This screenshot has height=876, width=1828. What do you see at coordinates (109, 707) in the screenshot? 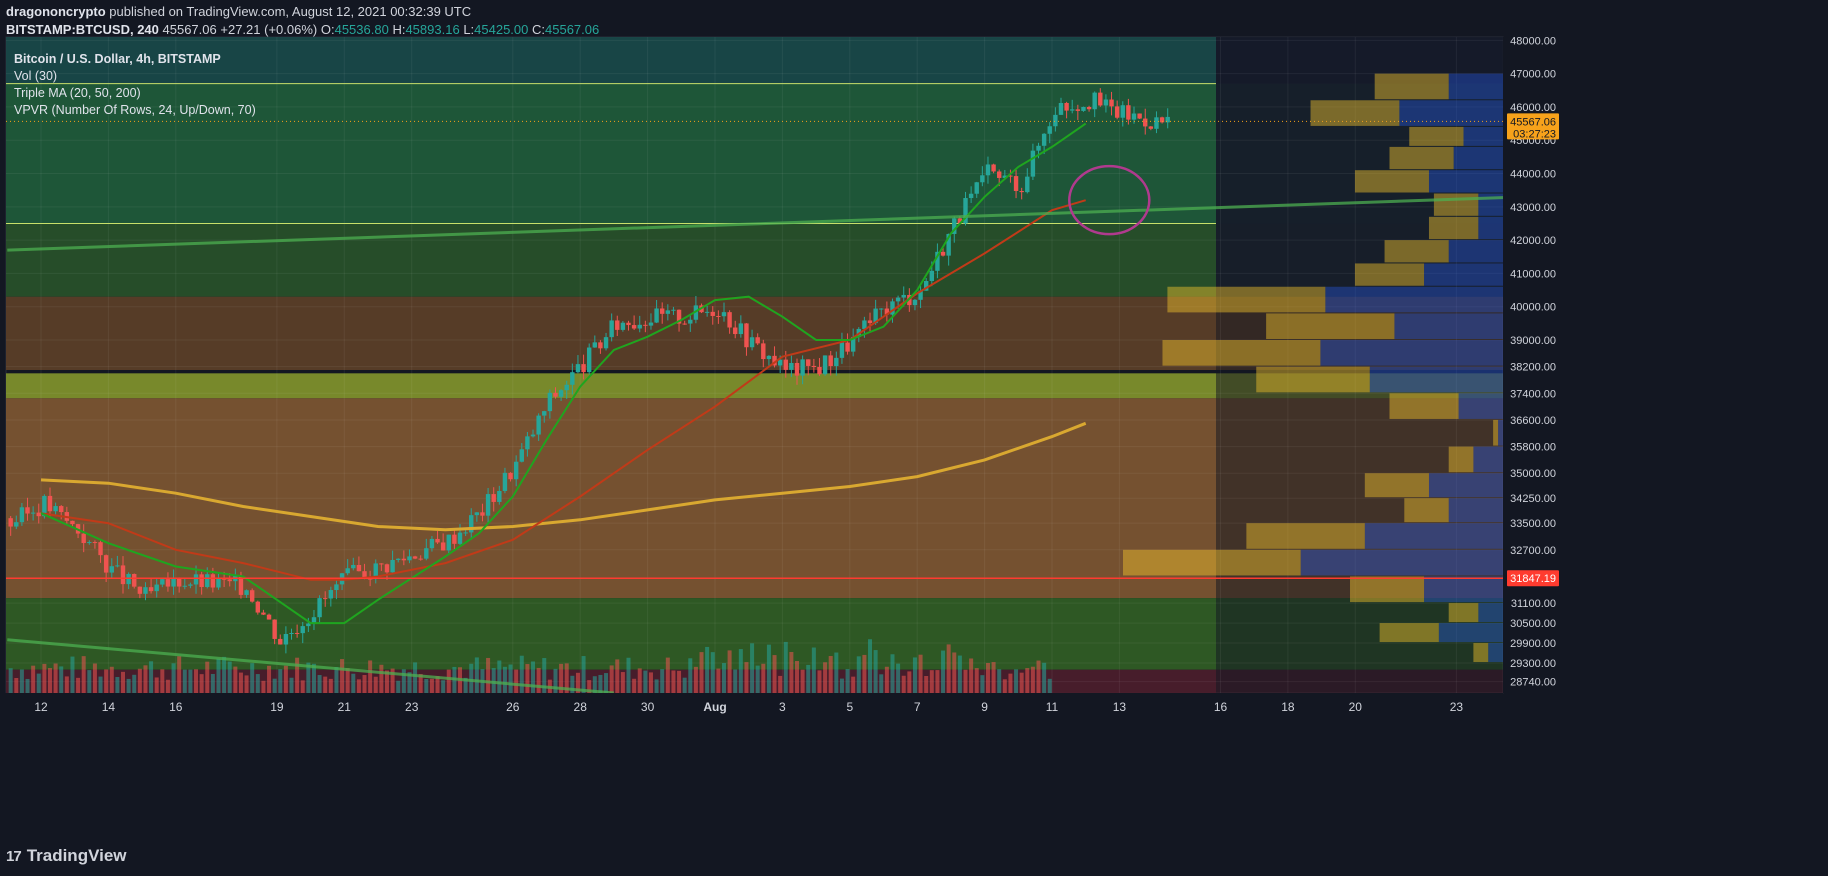
I see `time-tick-label: 14` at bounding box center [109, 707].